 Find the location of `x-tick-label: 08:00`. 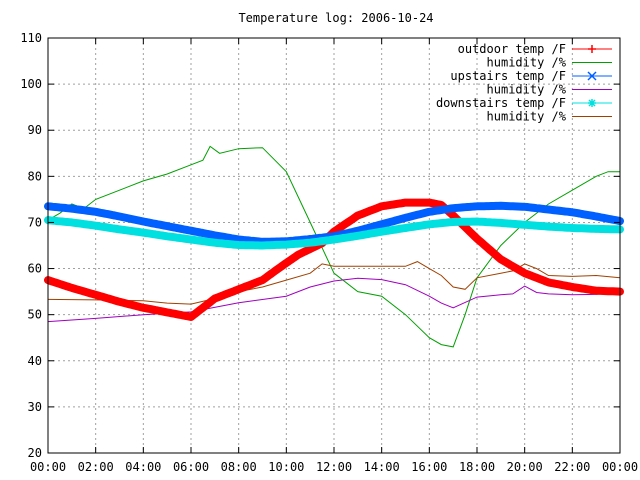

x-tick-label: 08:00 is located at coordinates (239, 467).